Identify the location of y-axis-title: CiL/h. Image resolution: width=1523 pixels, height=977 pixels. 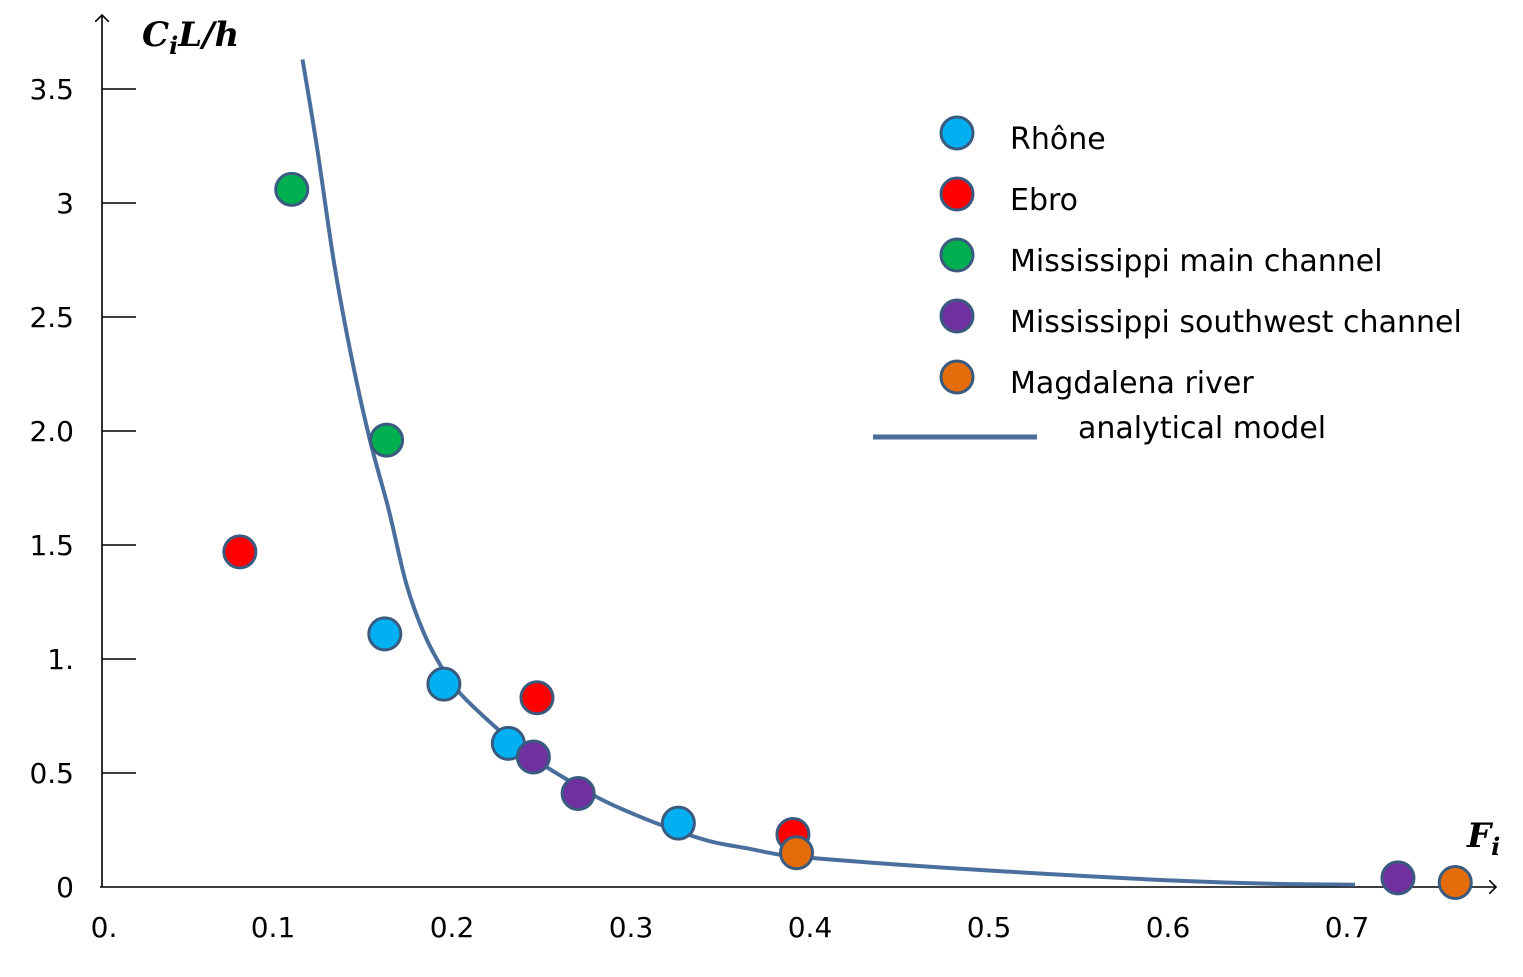
(190, 37).